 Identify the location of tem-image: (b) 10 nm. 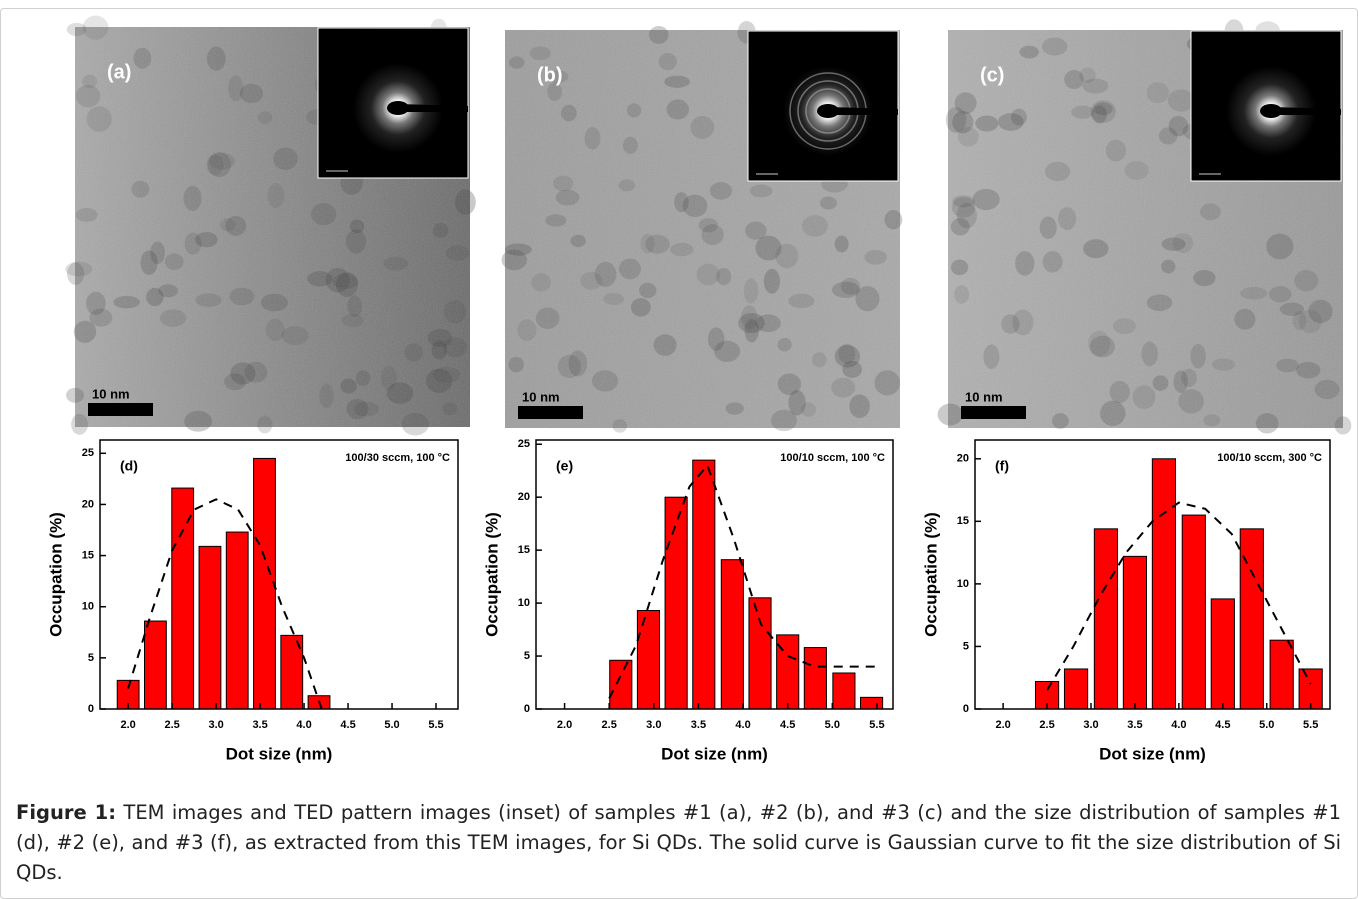
(702, 226).